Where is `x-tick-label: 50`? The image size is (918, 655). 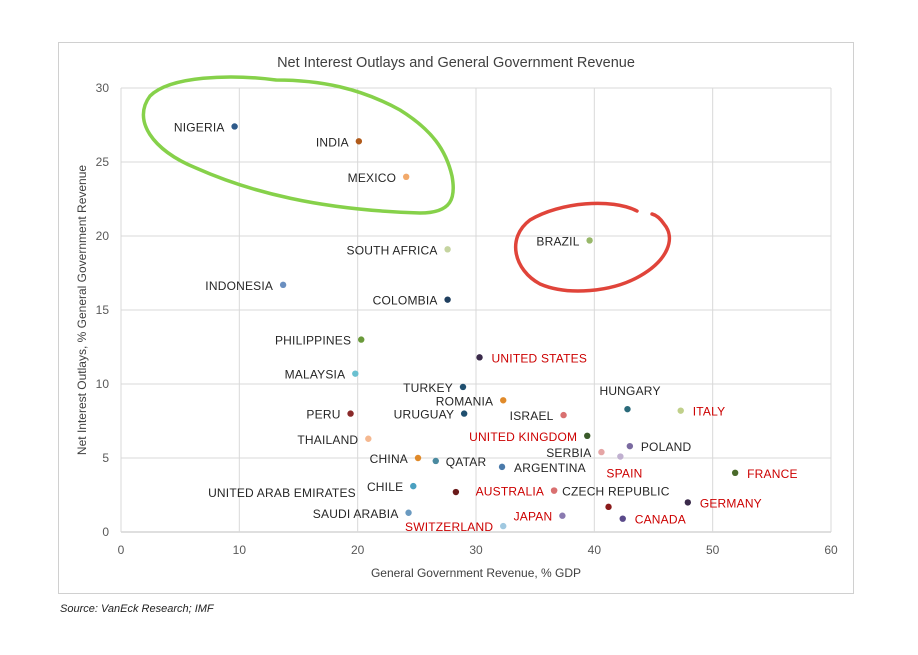 x-tick-label: 50 is located at coordinates (713, 550).